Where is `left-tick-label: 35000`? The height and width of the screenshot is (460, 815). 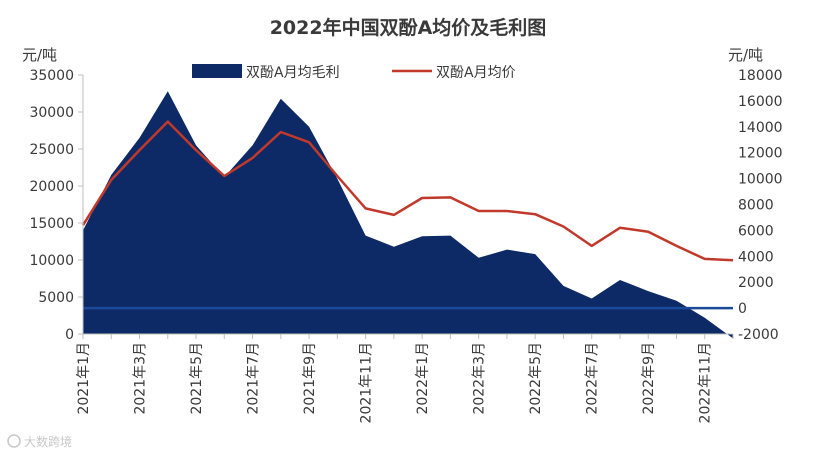
left-tick-label: 35000 is located at coordinates (51, 76).